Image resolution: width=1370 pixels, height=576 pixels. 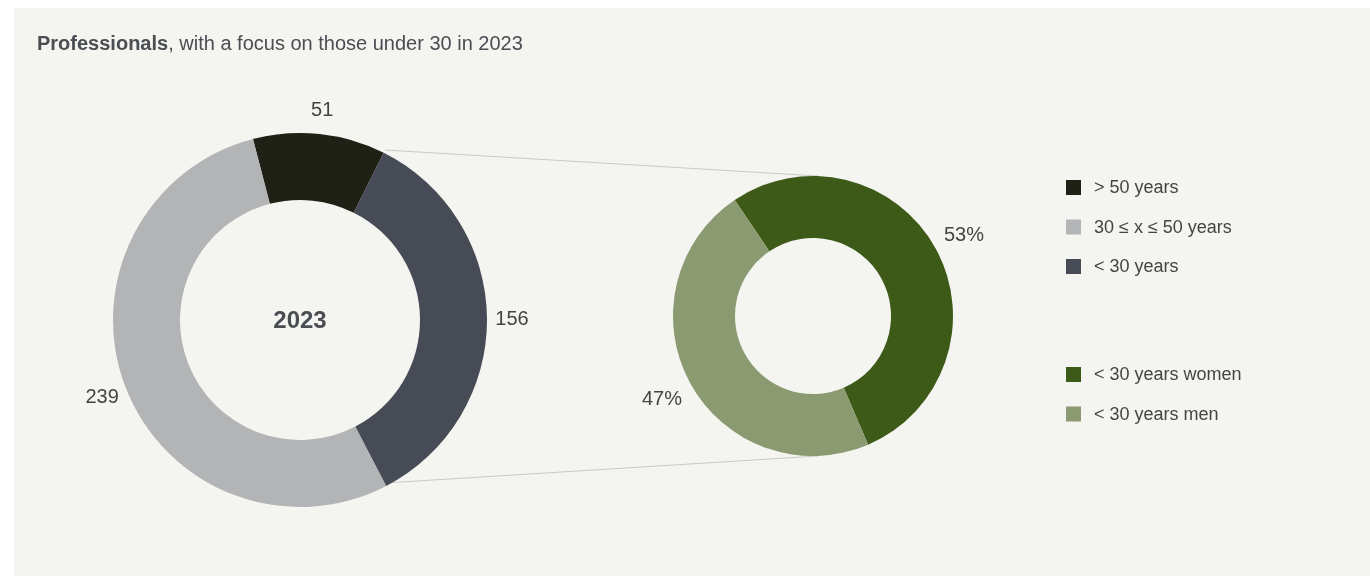 What do you see at coordinates (1156, 413) in the screenshot?
I see `legend-label: < 30 years men` at bounding box center [1156, 413].